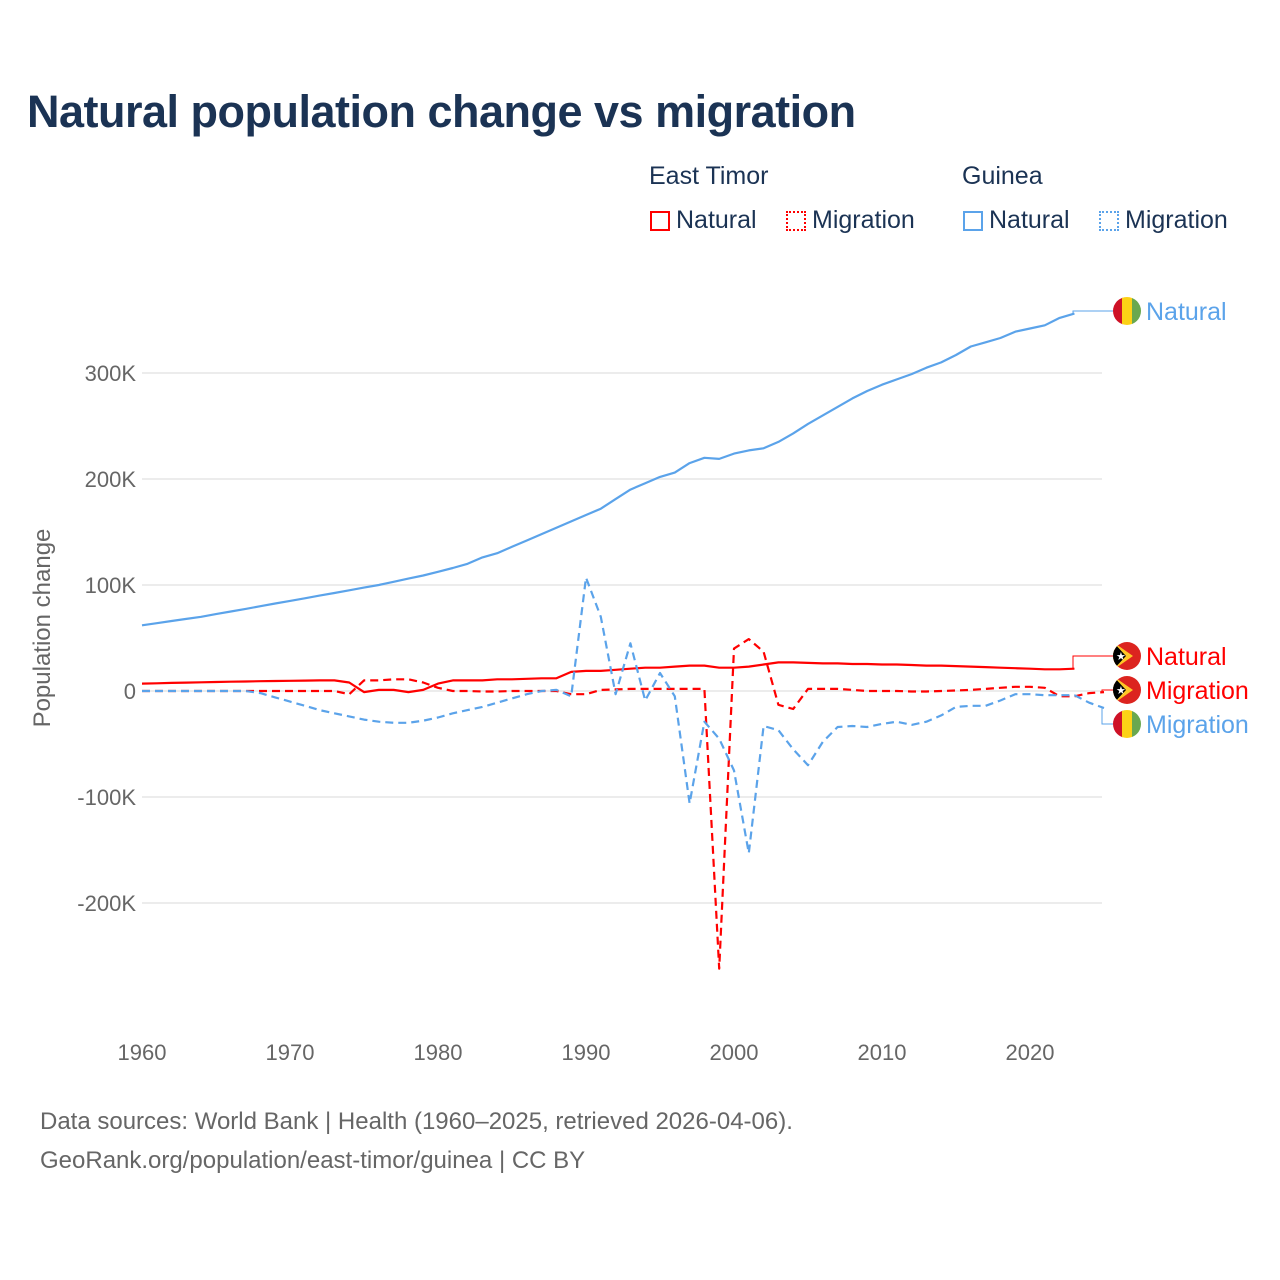  Describe the element at coordinates (1197, 691) in the screenshot. I see `end-label: Migration` at that location.